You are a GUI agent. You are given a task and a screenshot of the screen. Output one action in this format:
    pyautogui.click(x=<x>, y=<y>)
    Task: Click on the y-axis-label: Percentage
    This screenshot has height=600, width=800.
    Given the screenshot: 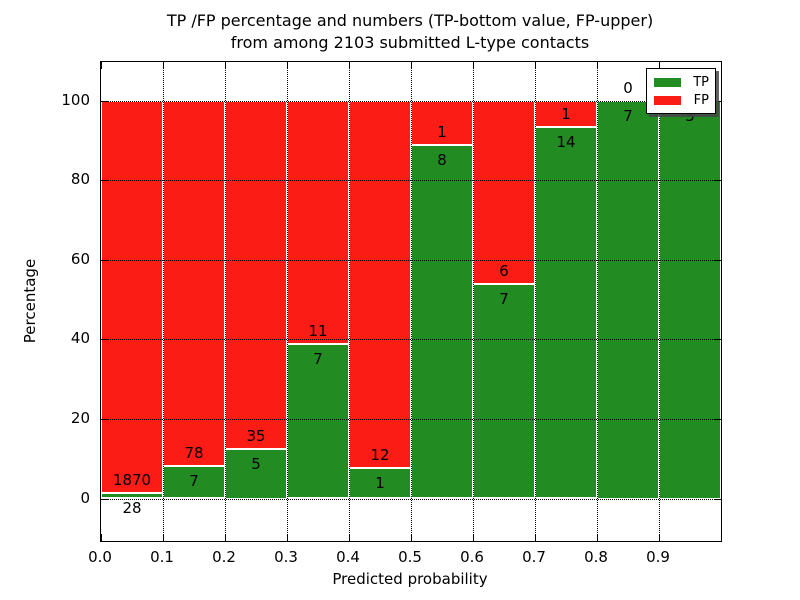 What is the action you would take?
    pyautogui.click(x=30, y=301)
    